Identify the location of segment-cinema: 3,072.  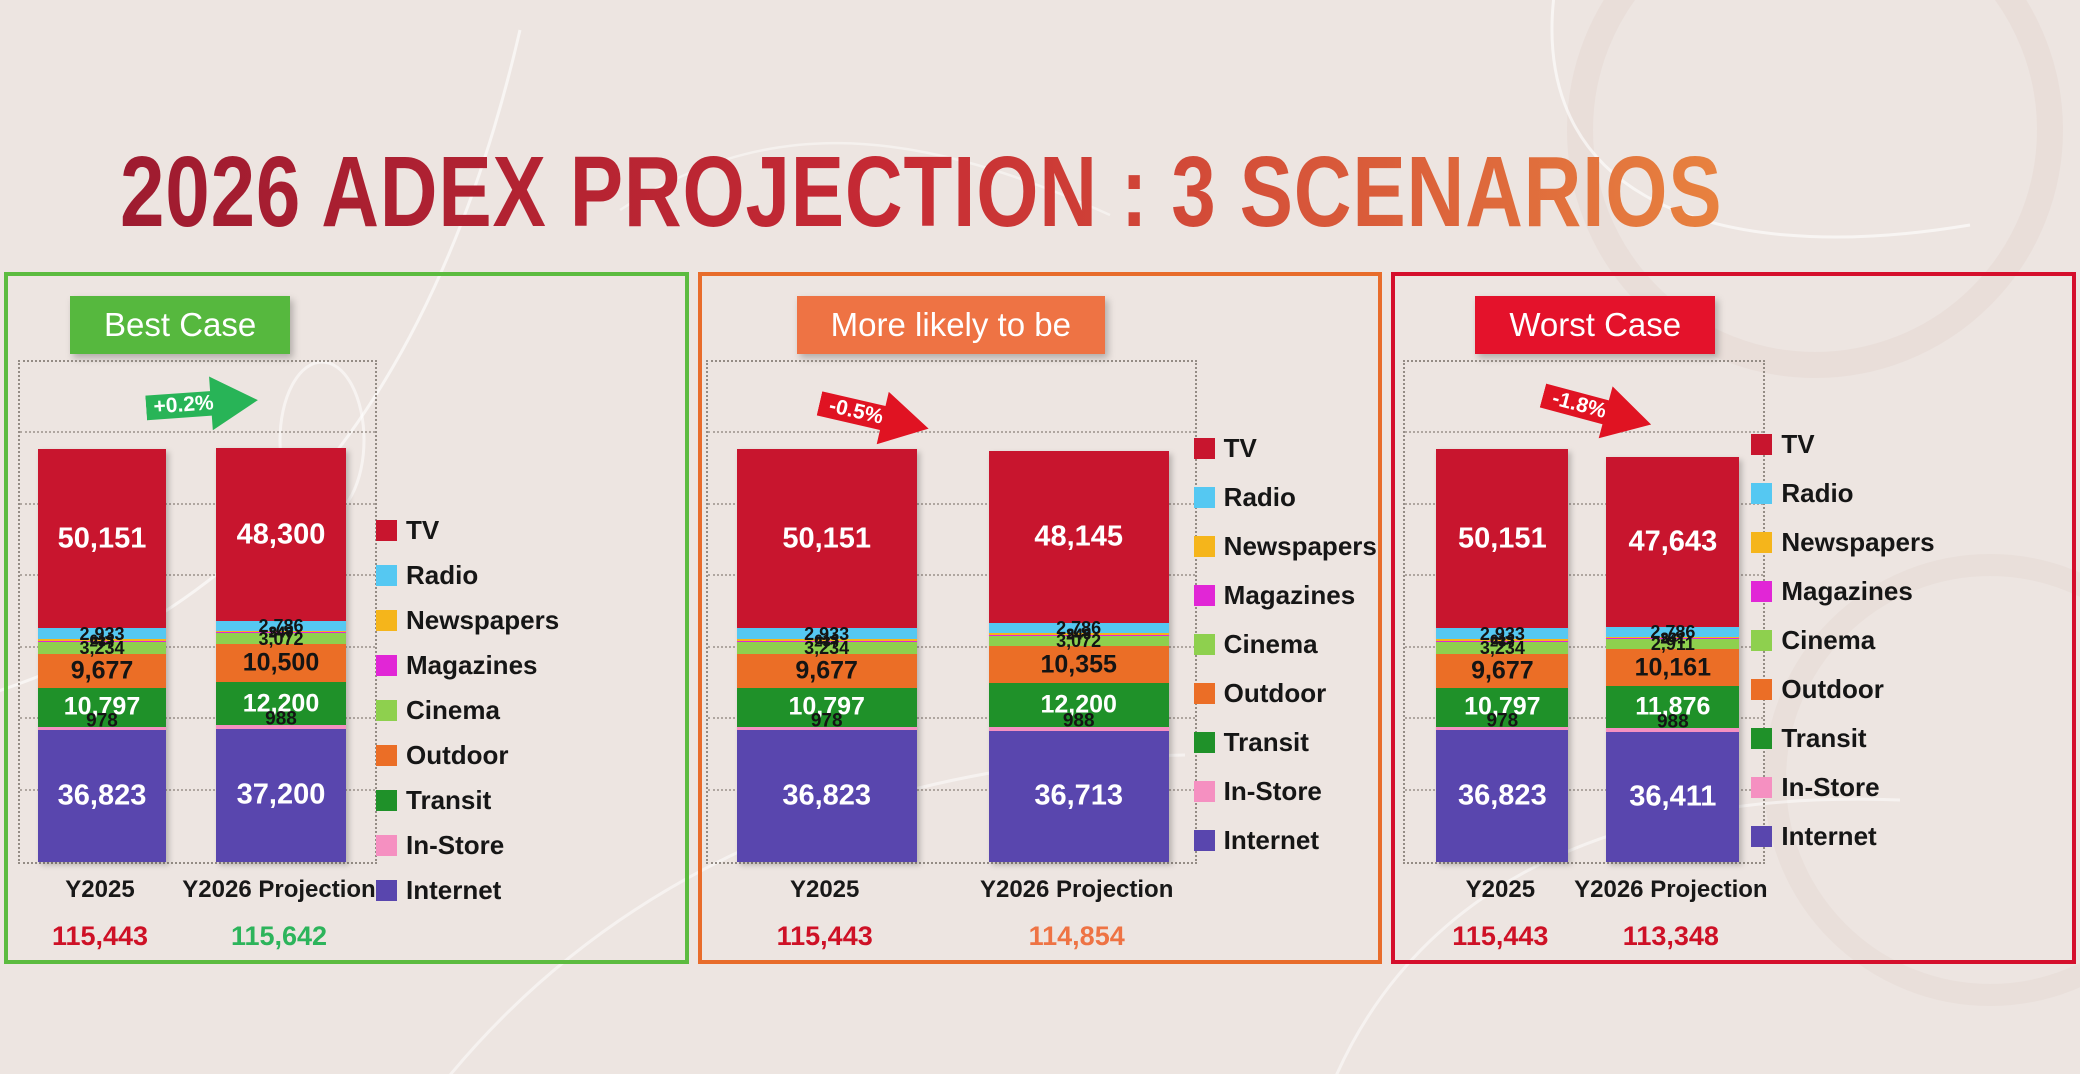
(1078, 641).